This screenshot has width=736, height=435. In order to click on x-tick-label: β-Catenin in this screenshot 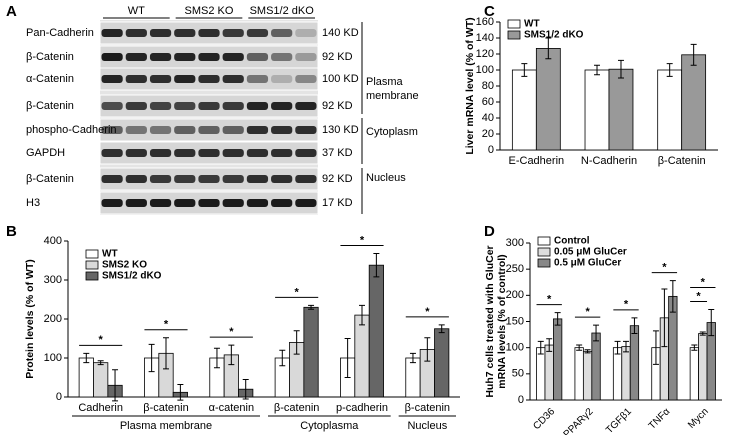, I will do `click(682, 161)`.